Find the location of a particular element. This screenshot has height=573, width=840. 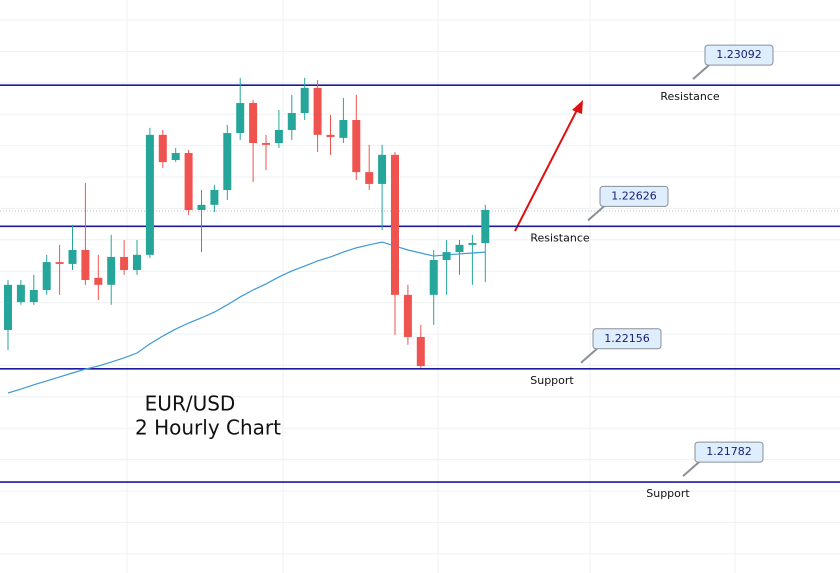

callout-label: 1.23092 is located at coordinates (739, 54).